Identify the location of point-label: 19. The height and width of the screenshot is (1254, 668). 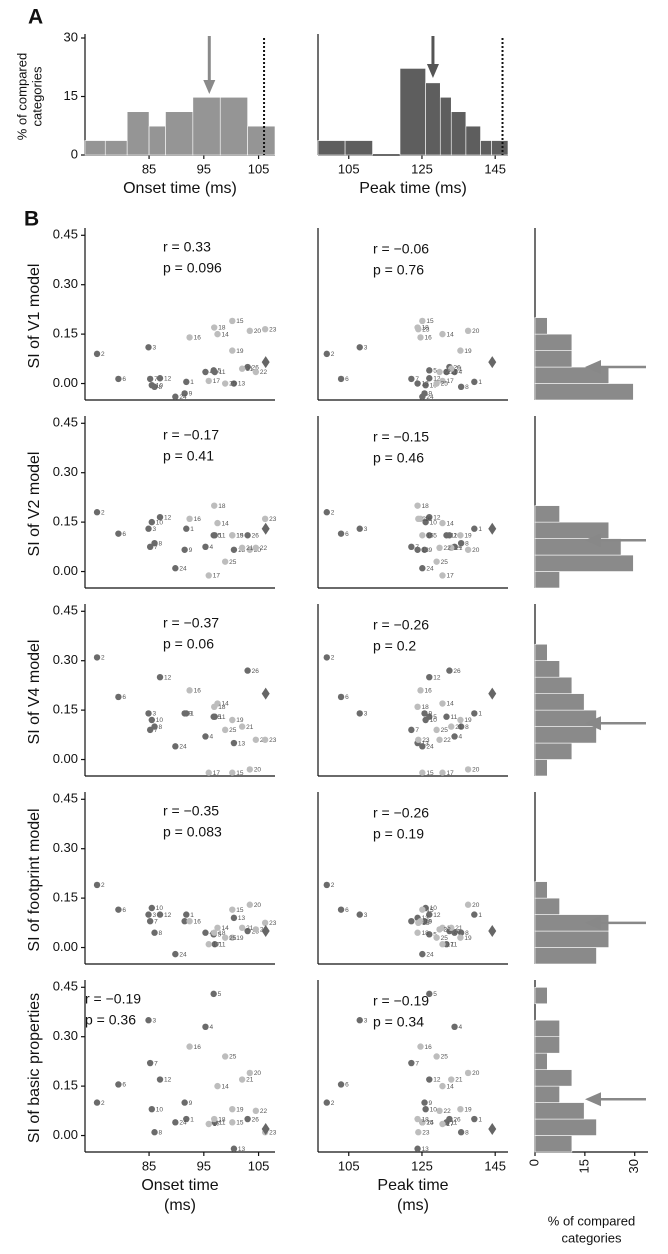
(468, 720).